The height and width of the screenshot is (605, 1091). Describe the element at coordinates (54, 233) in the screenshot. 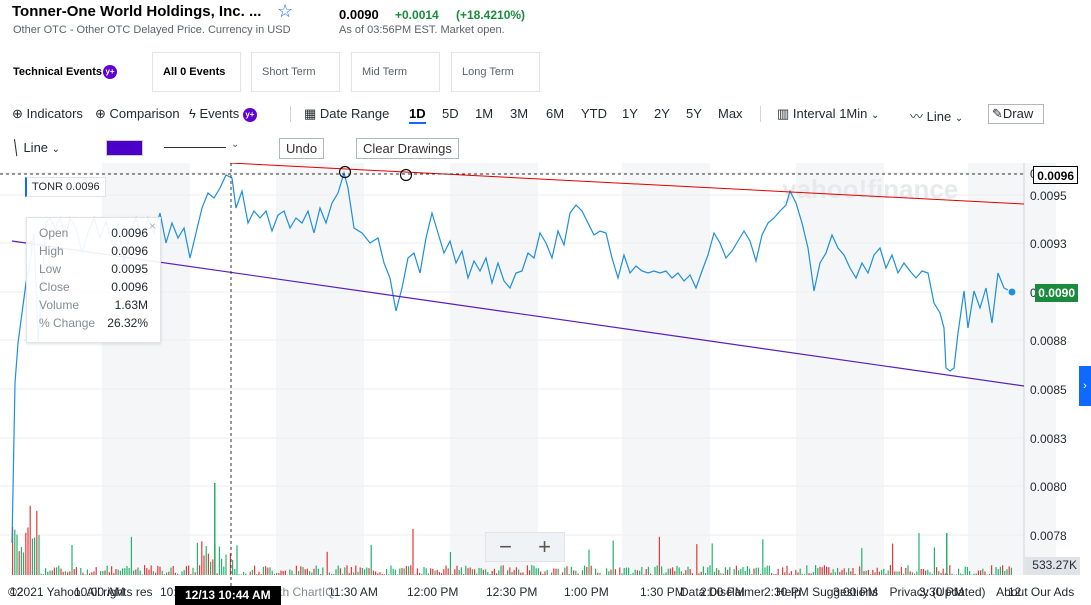

I see `ohlc-label: Open` at that location.